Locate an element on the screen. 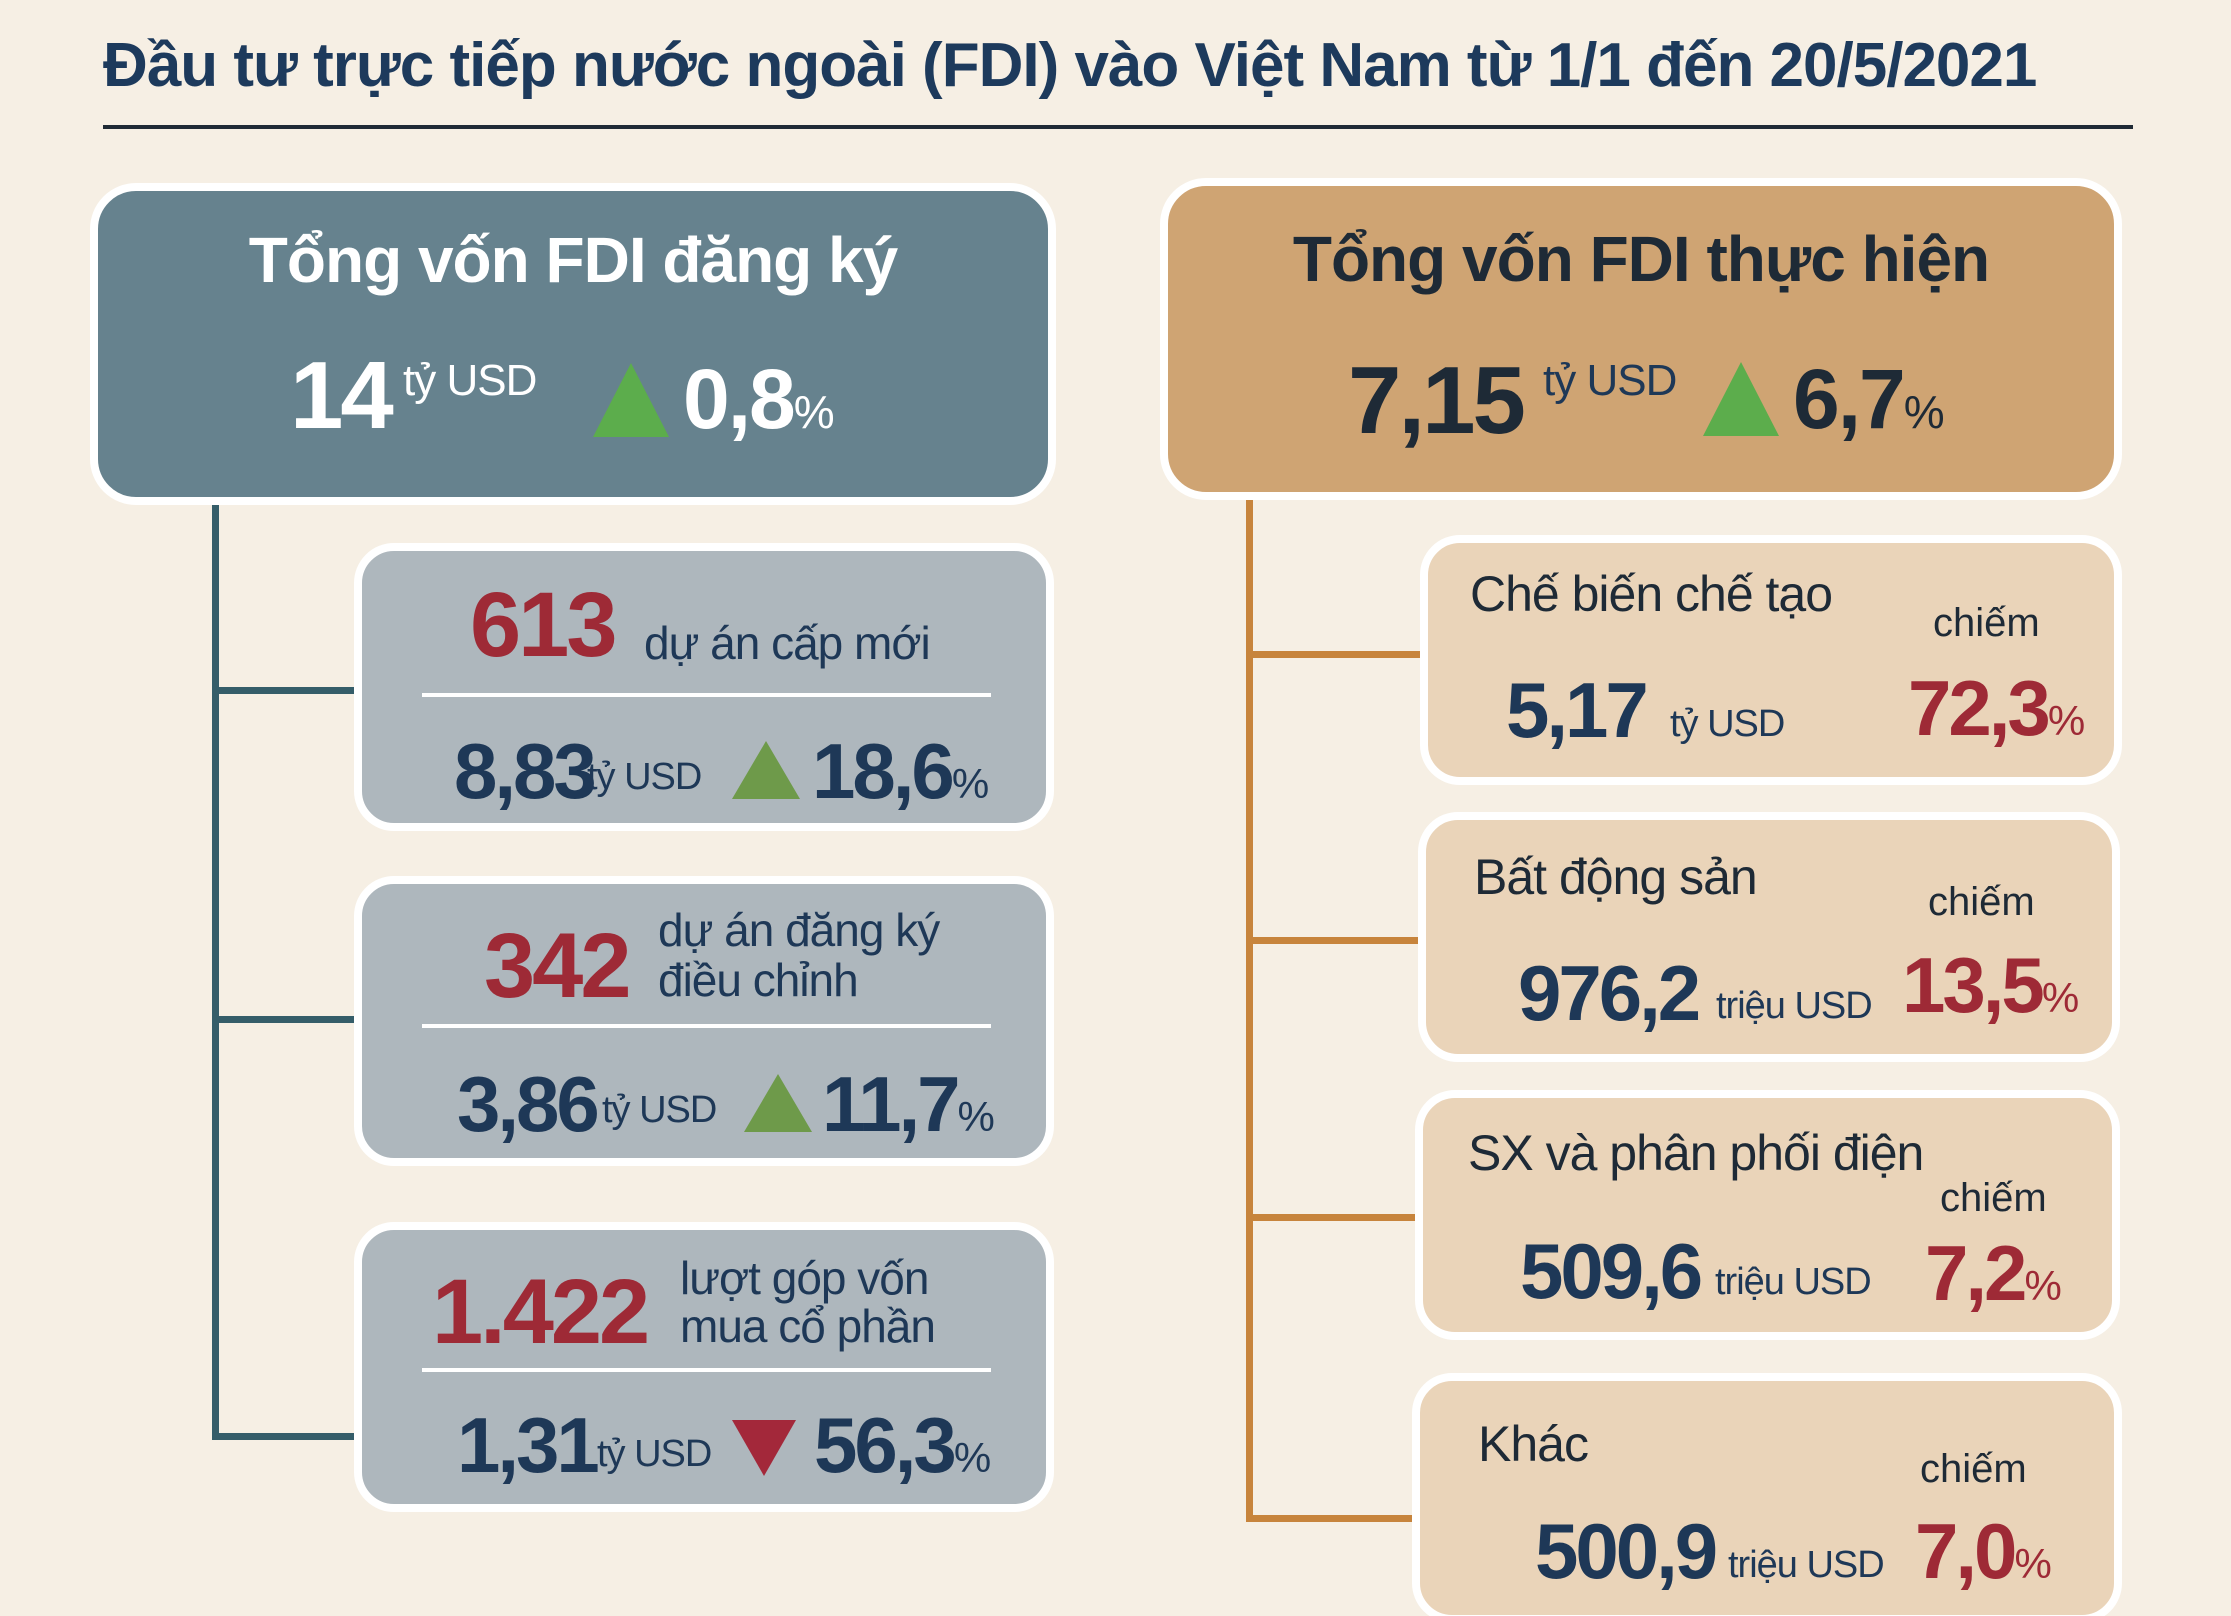 This screenshot has height=1616, width=2231. title-divider is located at coordinates (1118, 127).